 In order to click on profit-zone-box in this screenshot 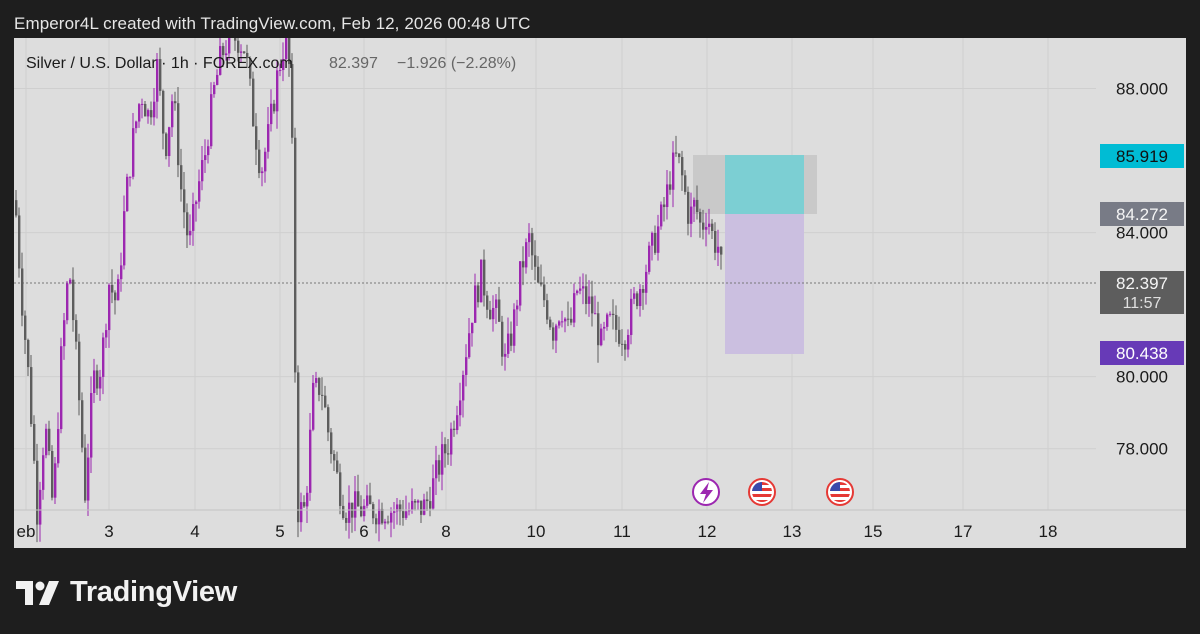, I will do `click(764, 184)`.